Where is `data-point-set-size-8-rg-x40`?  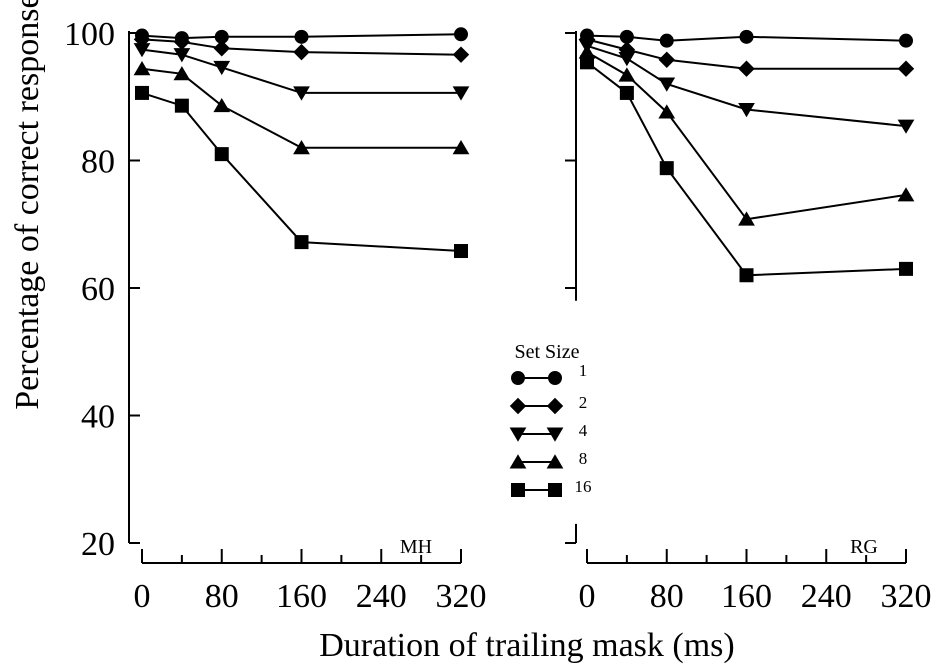
data-point-set-size-8-rg-x40 is located at coordinates (627, 74).